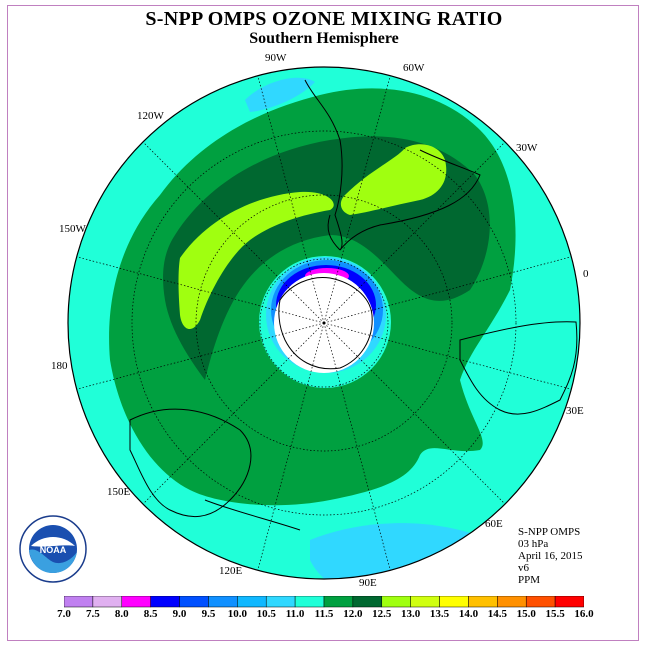  What do you see at coordinates (414, 68) in the screenshot?
I see `lon-label-60w: 60W` at bounding box center [414, 68].